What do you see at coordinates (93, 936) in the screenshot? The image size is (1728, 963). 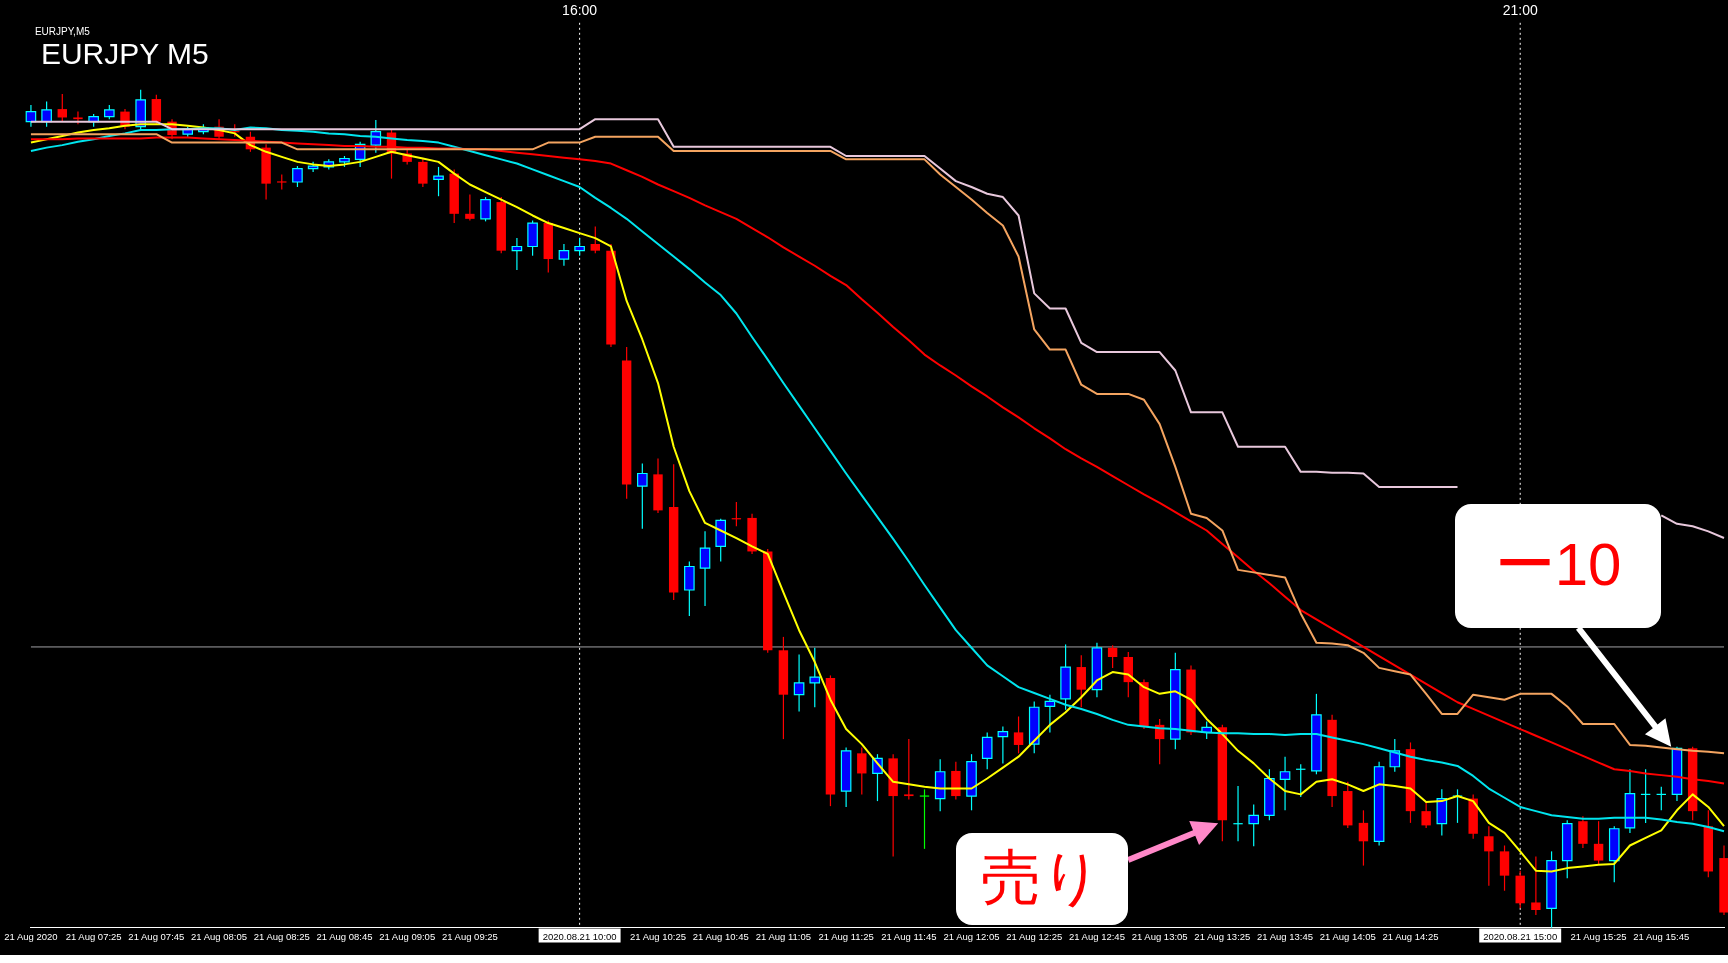 I see `x-tick-label: 21 Aug 07:25` at bounding box center [93, 936].